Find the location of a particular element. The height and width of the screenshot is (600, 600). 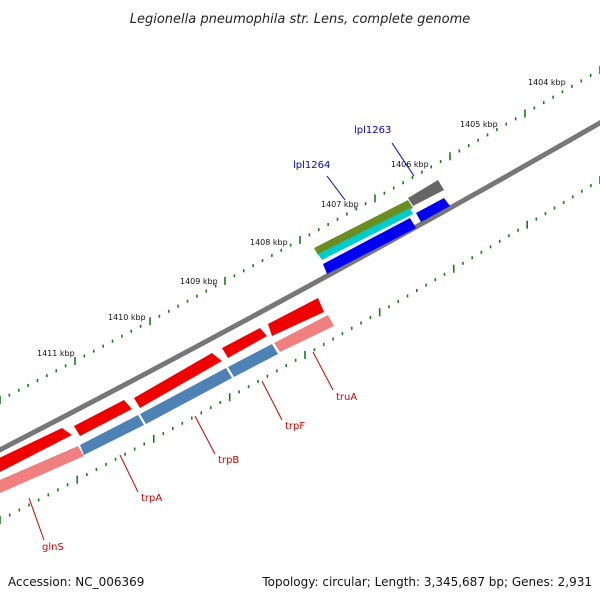

tick-label: 1404 kbp is located at coordinates (547, 82).